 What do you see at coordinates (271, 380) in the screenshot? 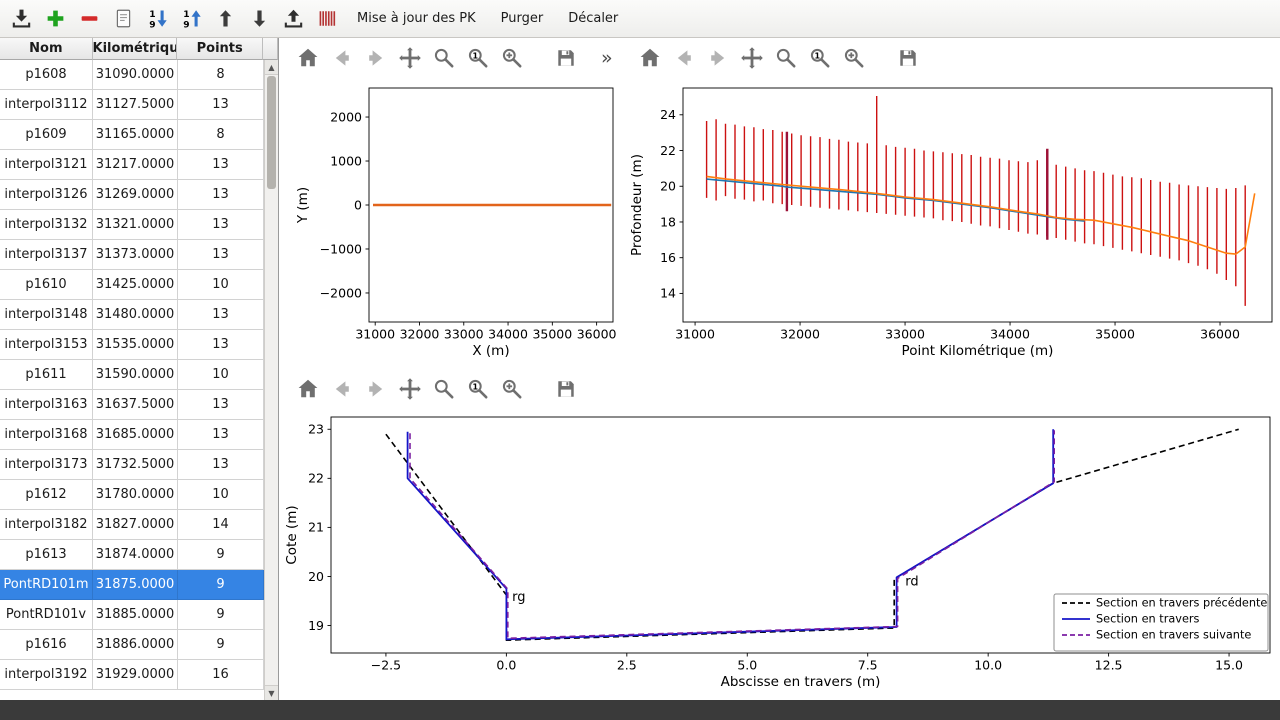
I see `table-scrollbar: ▲ ▼` at bounding box center [271, 380].